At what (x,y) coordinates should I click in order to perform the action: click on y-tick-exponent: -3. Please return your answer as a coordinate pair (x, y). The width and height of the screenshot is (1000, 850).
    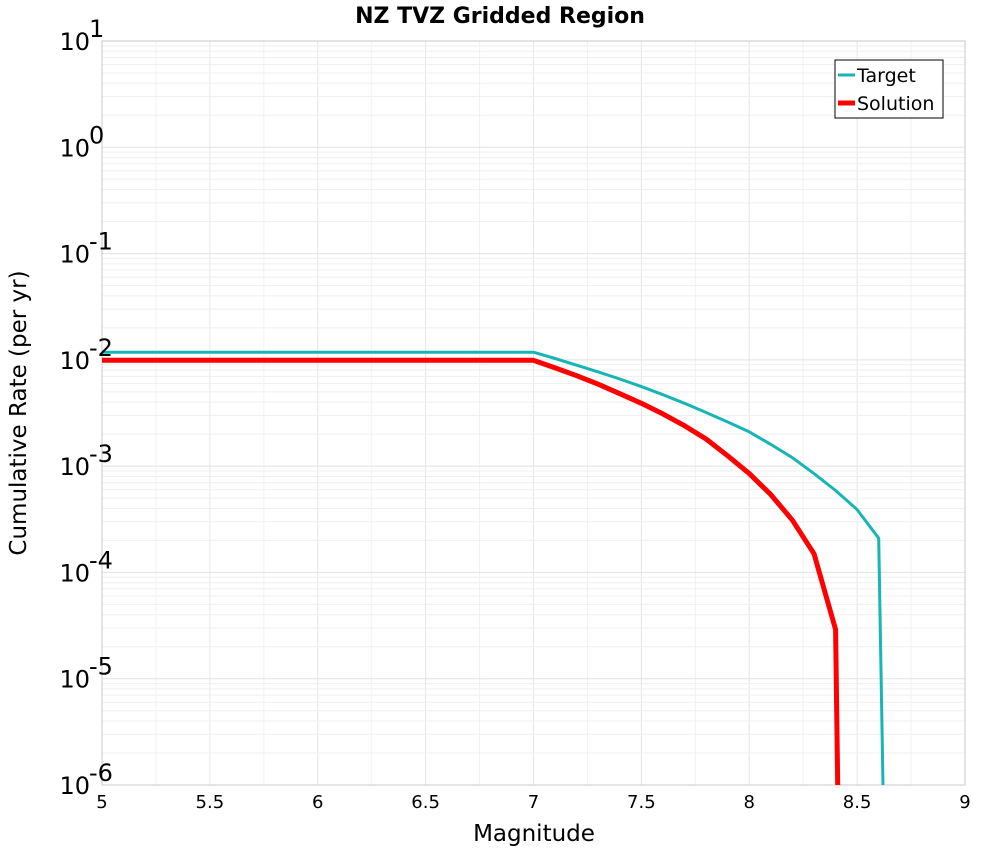
    Looking at the image, I should click on (101, 454).